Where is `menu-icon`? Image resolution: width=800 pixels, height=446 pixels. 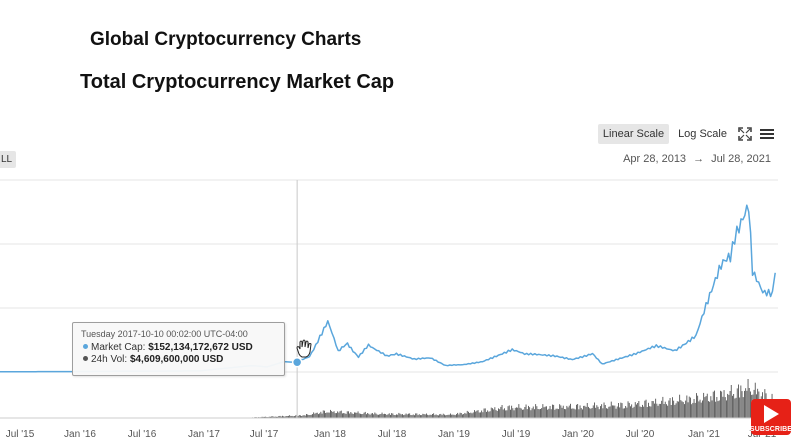
menu-icon is located at coordinates (767, 134).